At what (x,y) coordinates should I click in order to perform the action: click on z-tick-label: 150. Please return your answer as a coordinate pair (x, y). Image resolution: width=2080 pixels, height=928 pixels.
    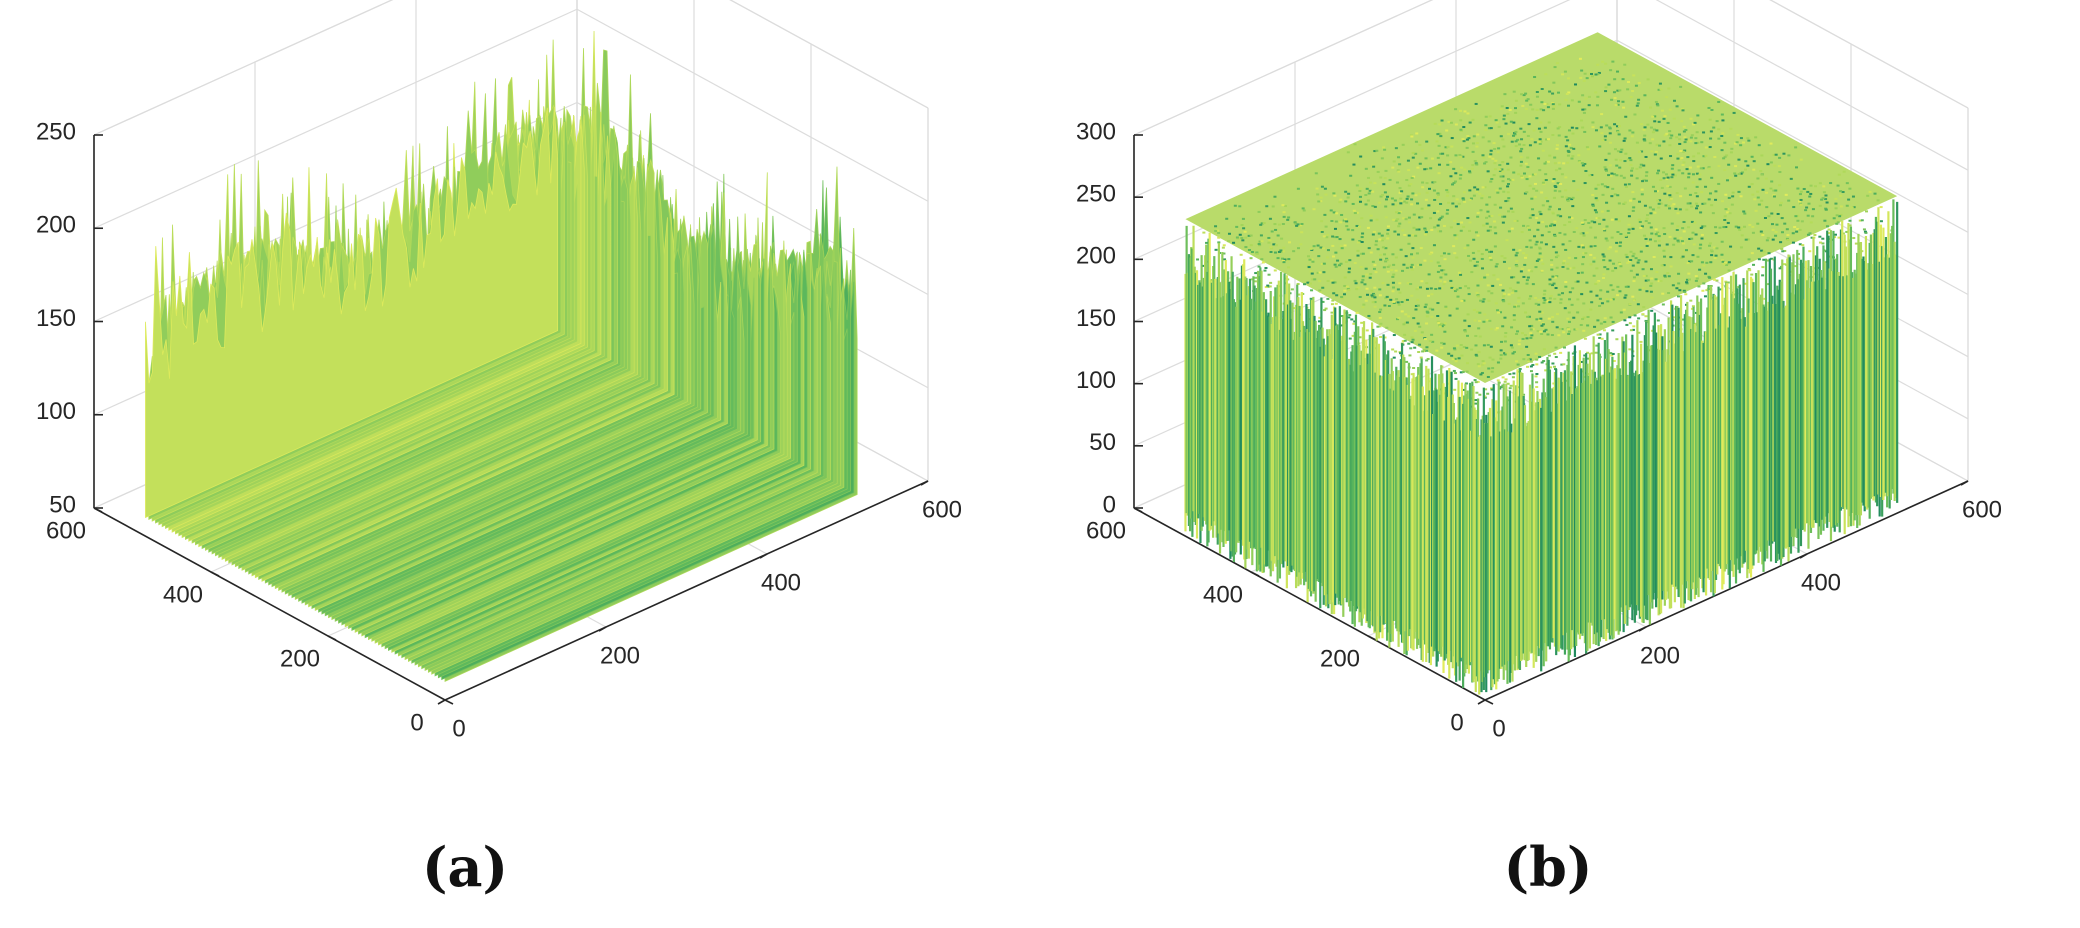
    Looking at the image, I should click on (1096, 318).